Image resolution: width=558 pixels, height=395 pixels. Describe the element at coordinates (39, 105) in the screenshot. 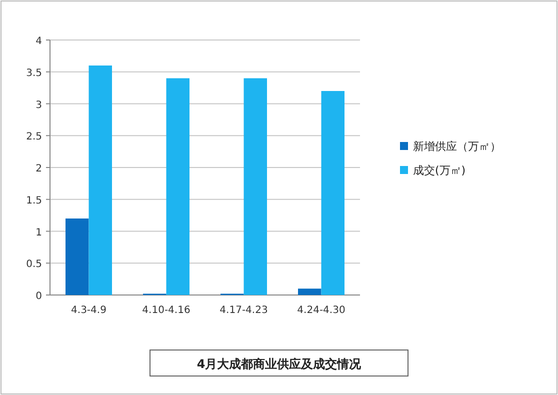

I see `y-tick-label: 3` at that location.